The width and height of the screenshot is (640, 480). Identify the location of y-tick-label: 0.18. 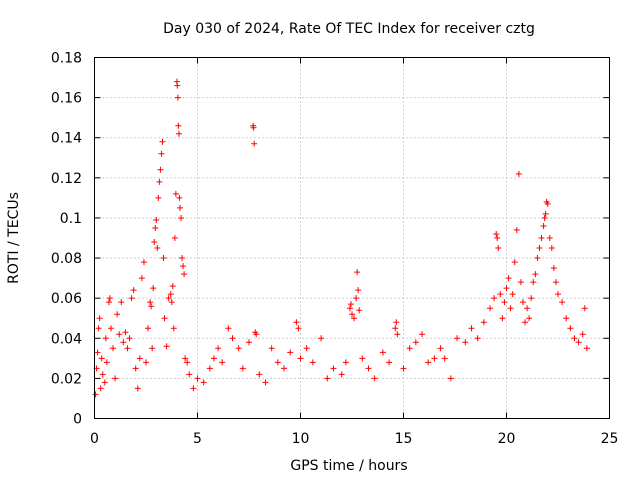
(66, 59).